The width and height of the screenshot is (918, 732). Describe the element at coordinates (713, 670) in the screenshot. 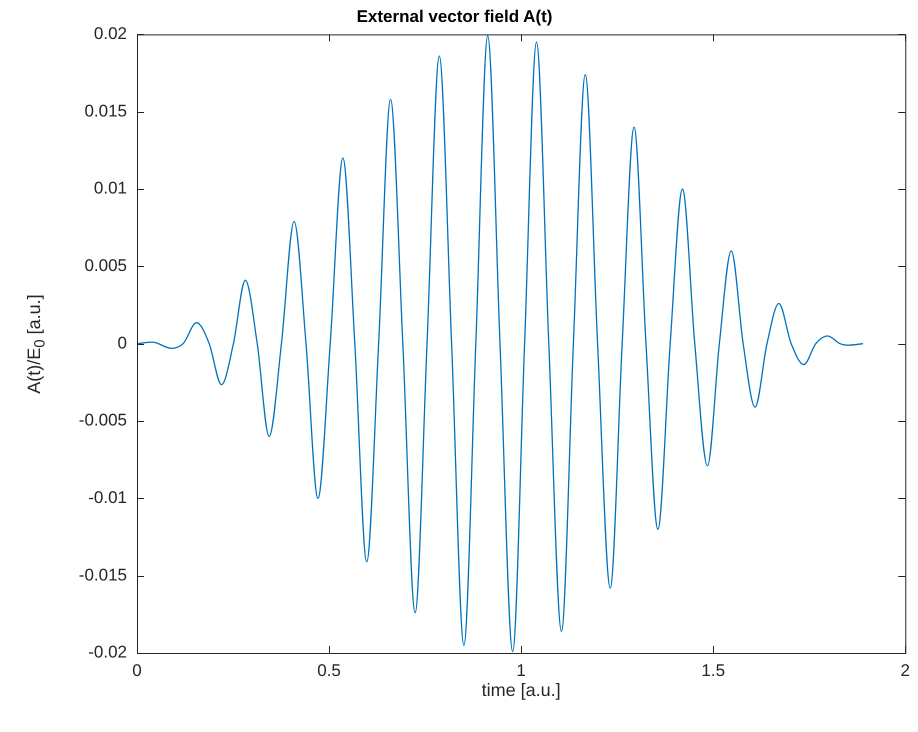

I see `x-tick-label: 1.5` at that location.